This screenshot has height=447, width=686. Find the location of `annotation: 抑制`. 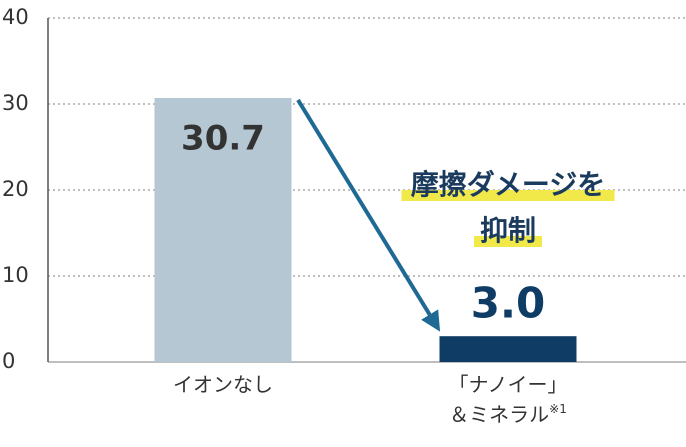

annotation: 抑制 is located at coordinates (508, 230).